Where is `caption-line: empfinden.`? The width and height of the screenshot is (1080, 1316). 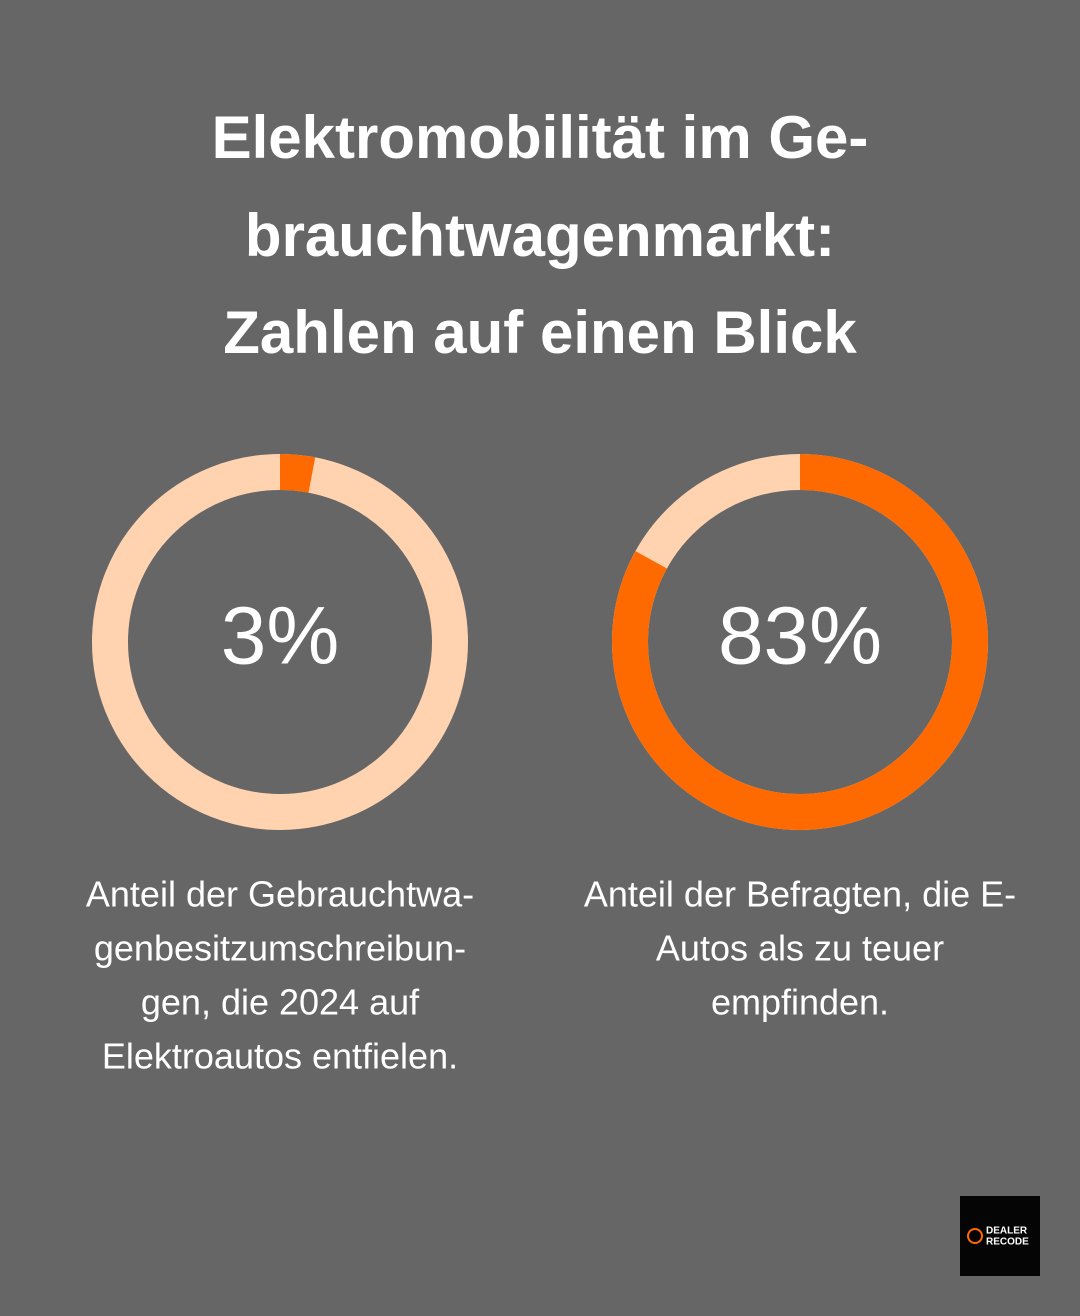 caption-line: empfinden. is located at coordinates (800, 1002).